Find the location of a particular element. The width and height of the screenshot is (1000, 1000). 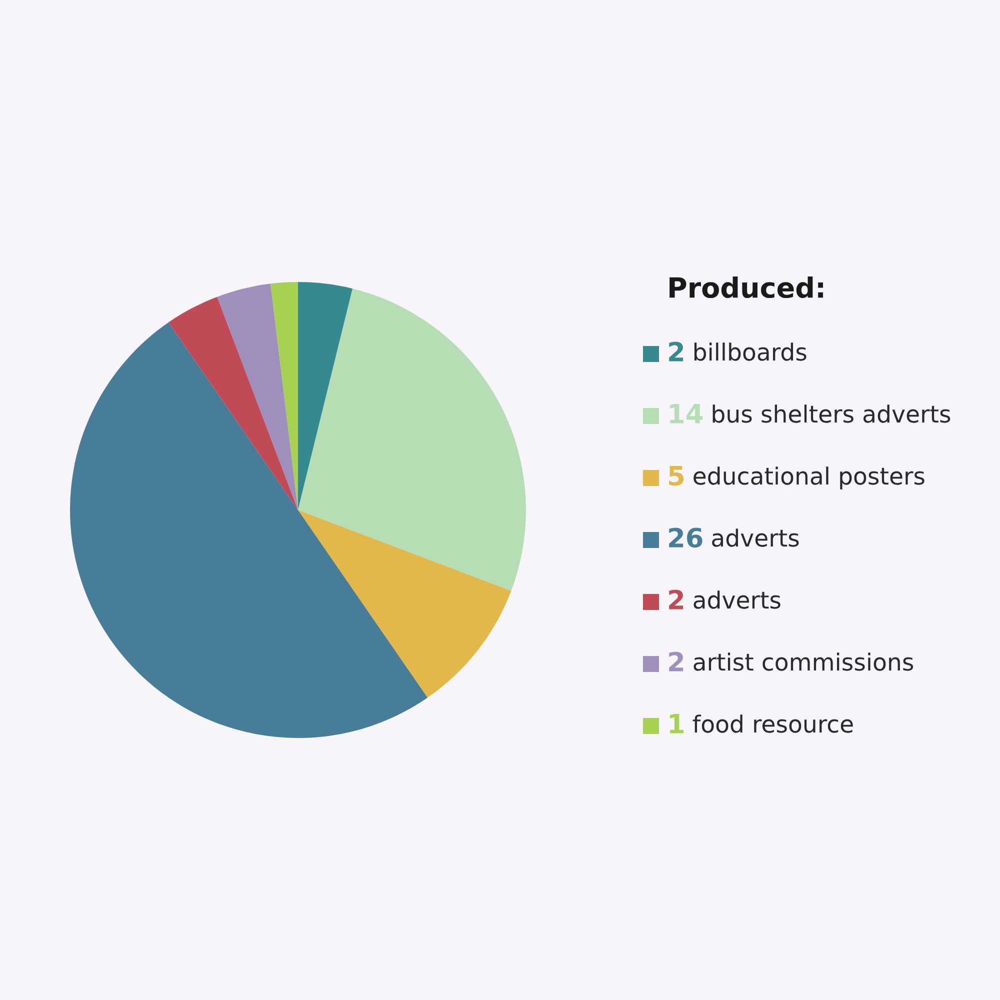

data-label: 1 is located at coordinates (677, 724).